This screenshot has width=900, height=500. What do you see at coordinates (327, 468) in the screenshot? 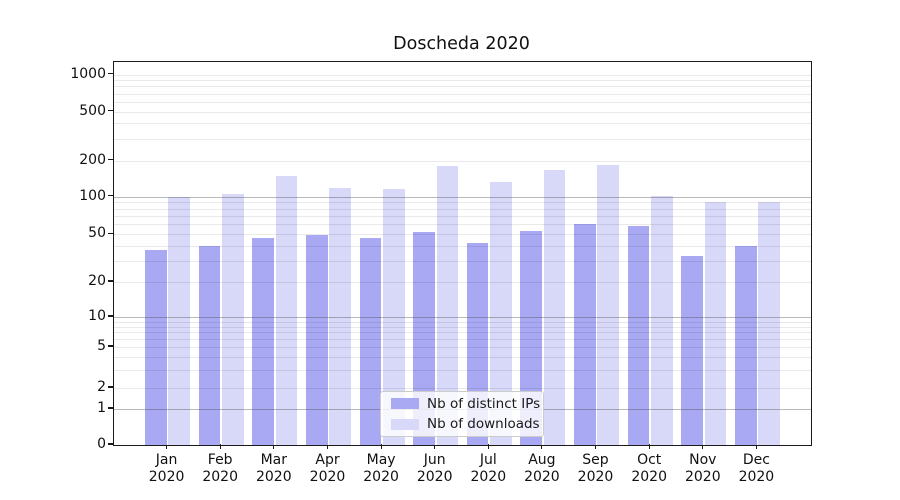
I see `x-tick-label: Apr 2020` at bounding box center [327, 468].